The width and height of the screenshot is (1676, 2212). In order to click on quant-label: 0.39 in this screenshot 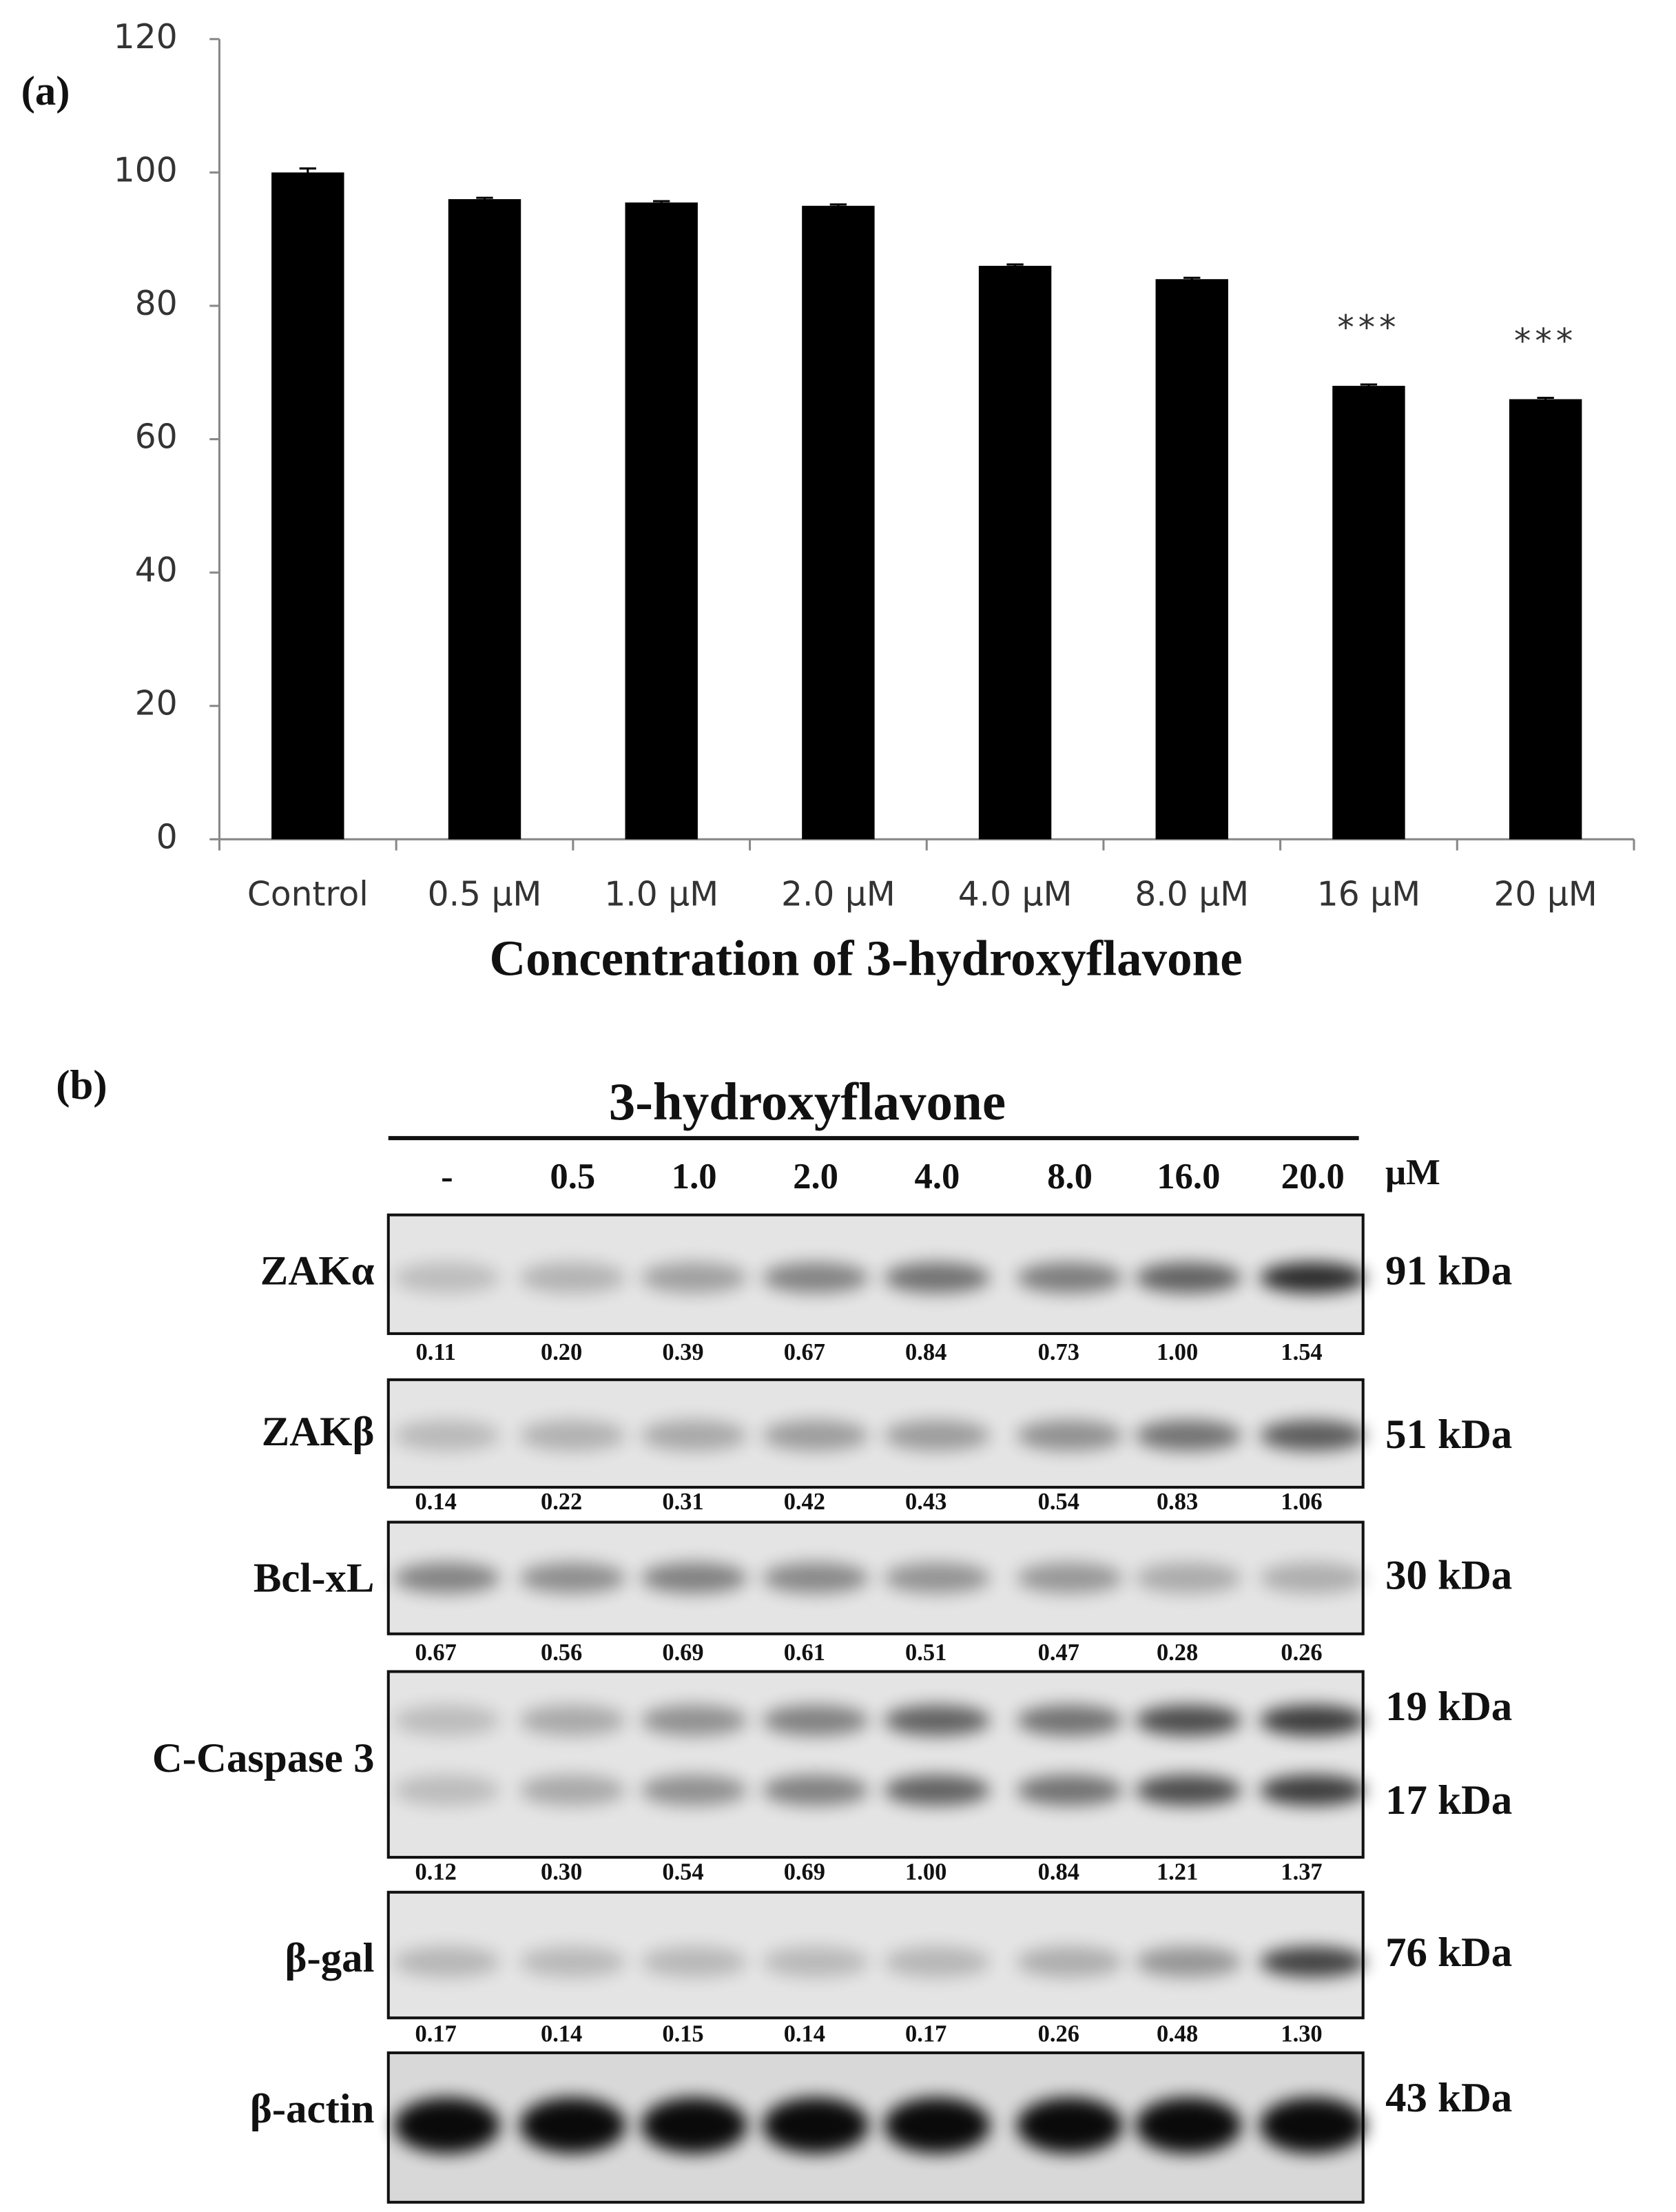, I will do `click(682, 1352)`.